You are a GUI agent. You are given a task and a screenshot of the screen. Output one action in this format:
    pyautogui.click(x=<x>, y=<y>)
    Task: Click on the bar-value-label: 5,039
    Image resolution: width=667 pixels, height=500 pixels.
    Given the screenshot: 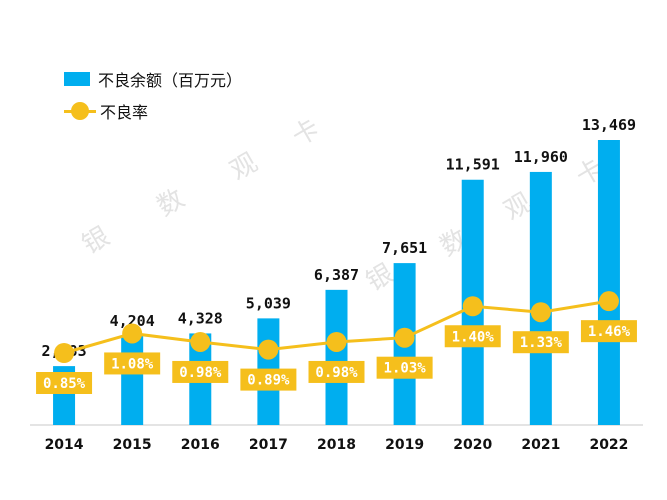 What is the action you would take?
    pyautogui.click(x=268, y=303)
    